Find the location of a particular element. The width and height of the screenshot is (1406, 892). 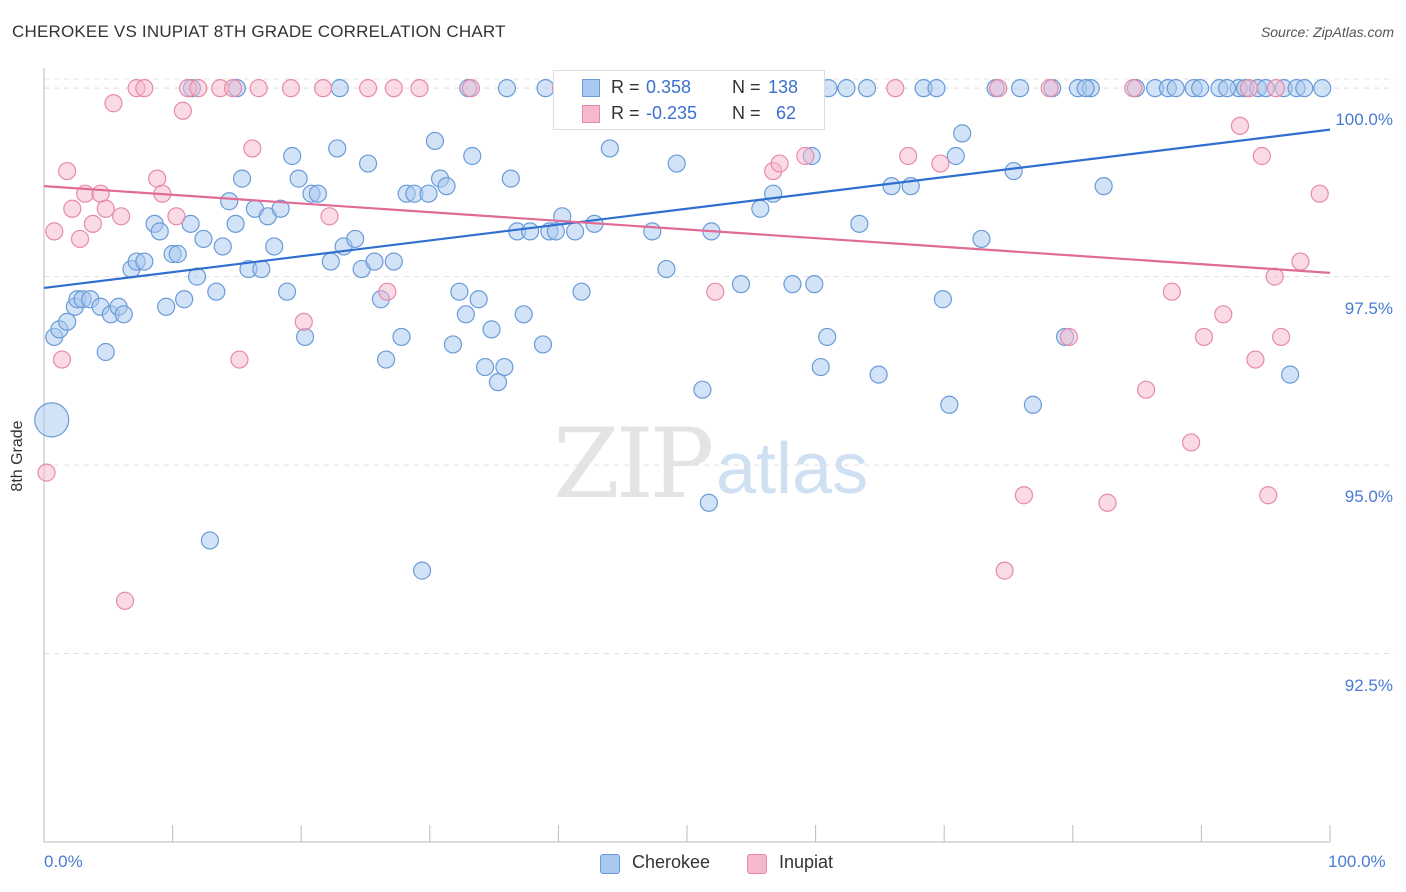

legend-r-value: -0.235 is located at coordinates (672, 113).